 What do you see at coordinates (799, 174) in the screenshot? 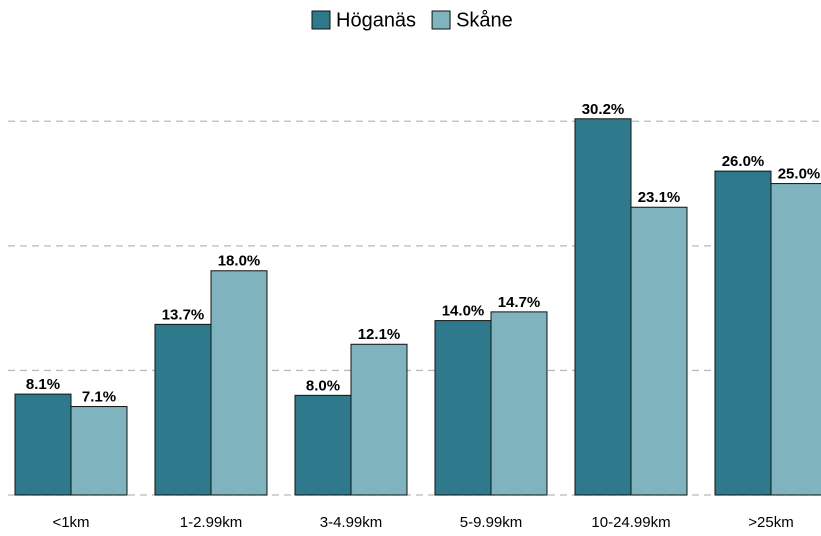
I see `value-label: 25.0%` at bounding box center [799, 174].